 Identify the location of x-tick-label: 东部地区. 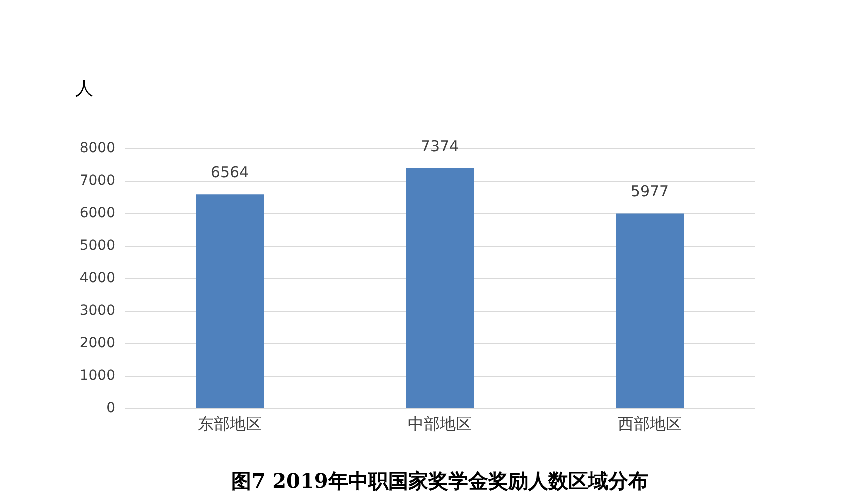
(230, 424).